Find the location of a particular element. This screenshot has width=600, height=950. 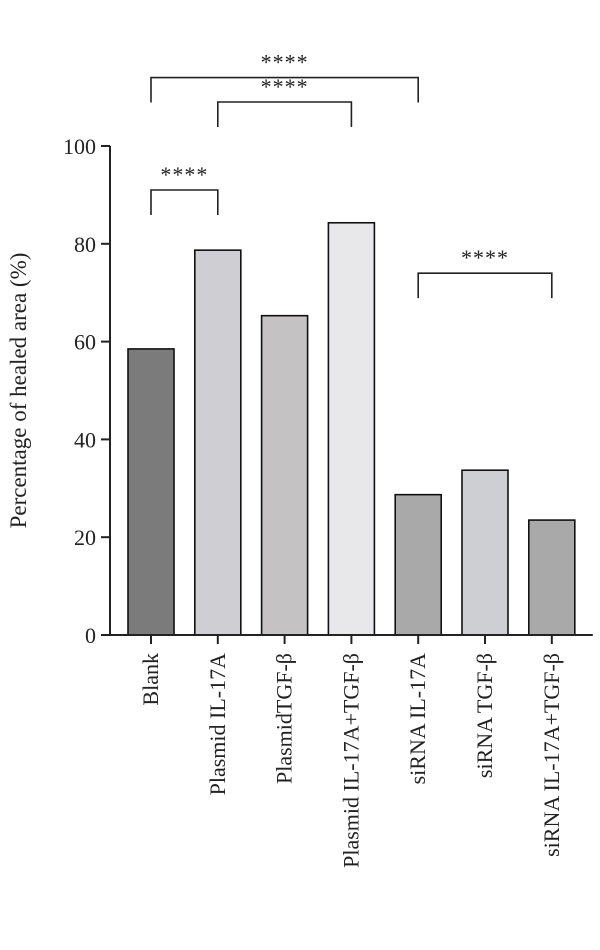

y-tick-label: 60 is located at coordinates (85, 342).